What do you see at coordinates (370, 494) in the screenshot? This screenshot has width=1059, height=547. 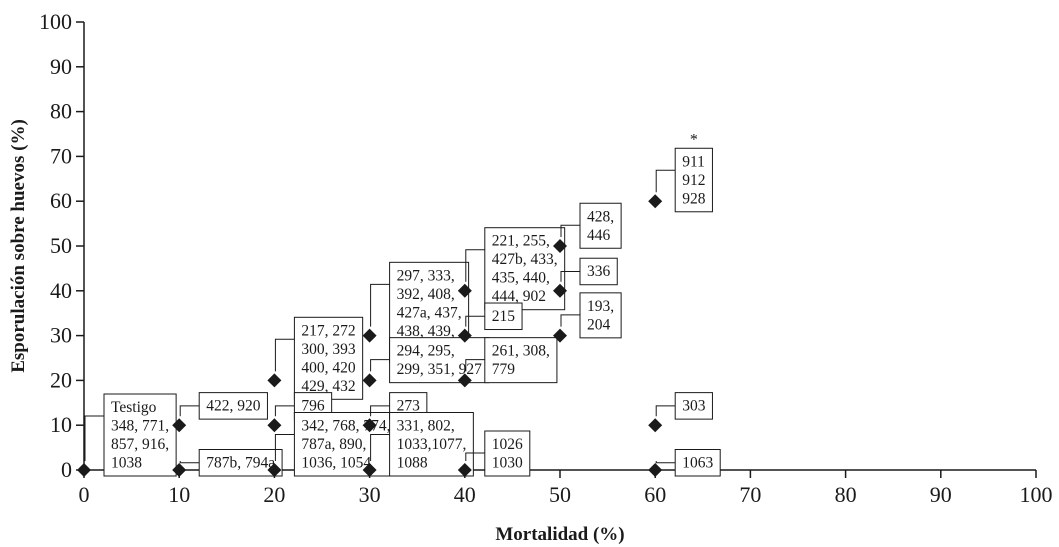 I see `x-tick-label: 30` at bounding box center [370, 494].